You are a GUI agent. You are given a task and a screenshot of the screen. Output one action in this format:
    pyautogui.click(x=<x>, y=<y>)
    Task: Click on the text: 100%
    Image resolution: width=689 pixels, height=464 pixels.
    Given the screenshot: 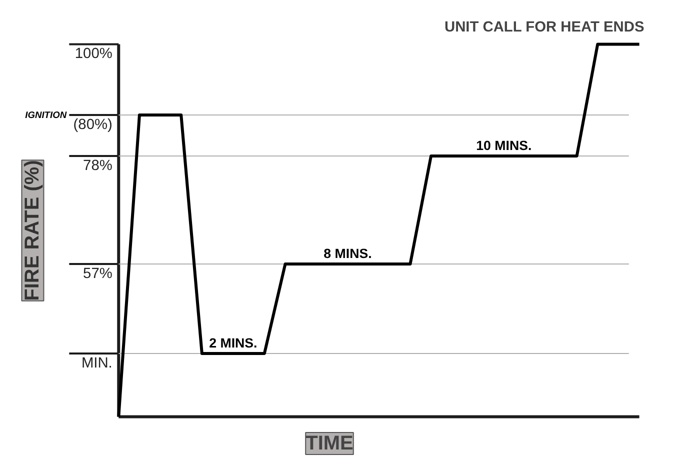 What is the action you would take?
    pyautogui.click(x=93, y=54)
    